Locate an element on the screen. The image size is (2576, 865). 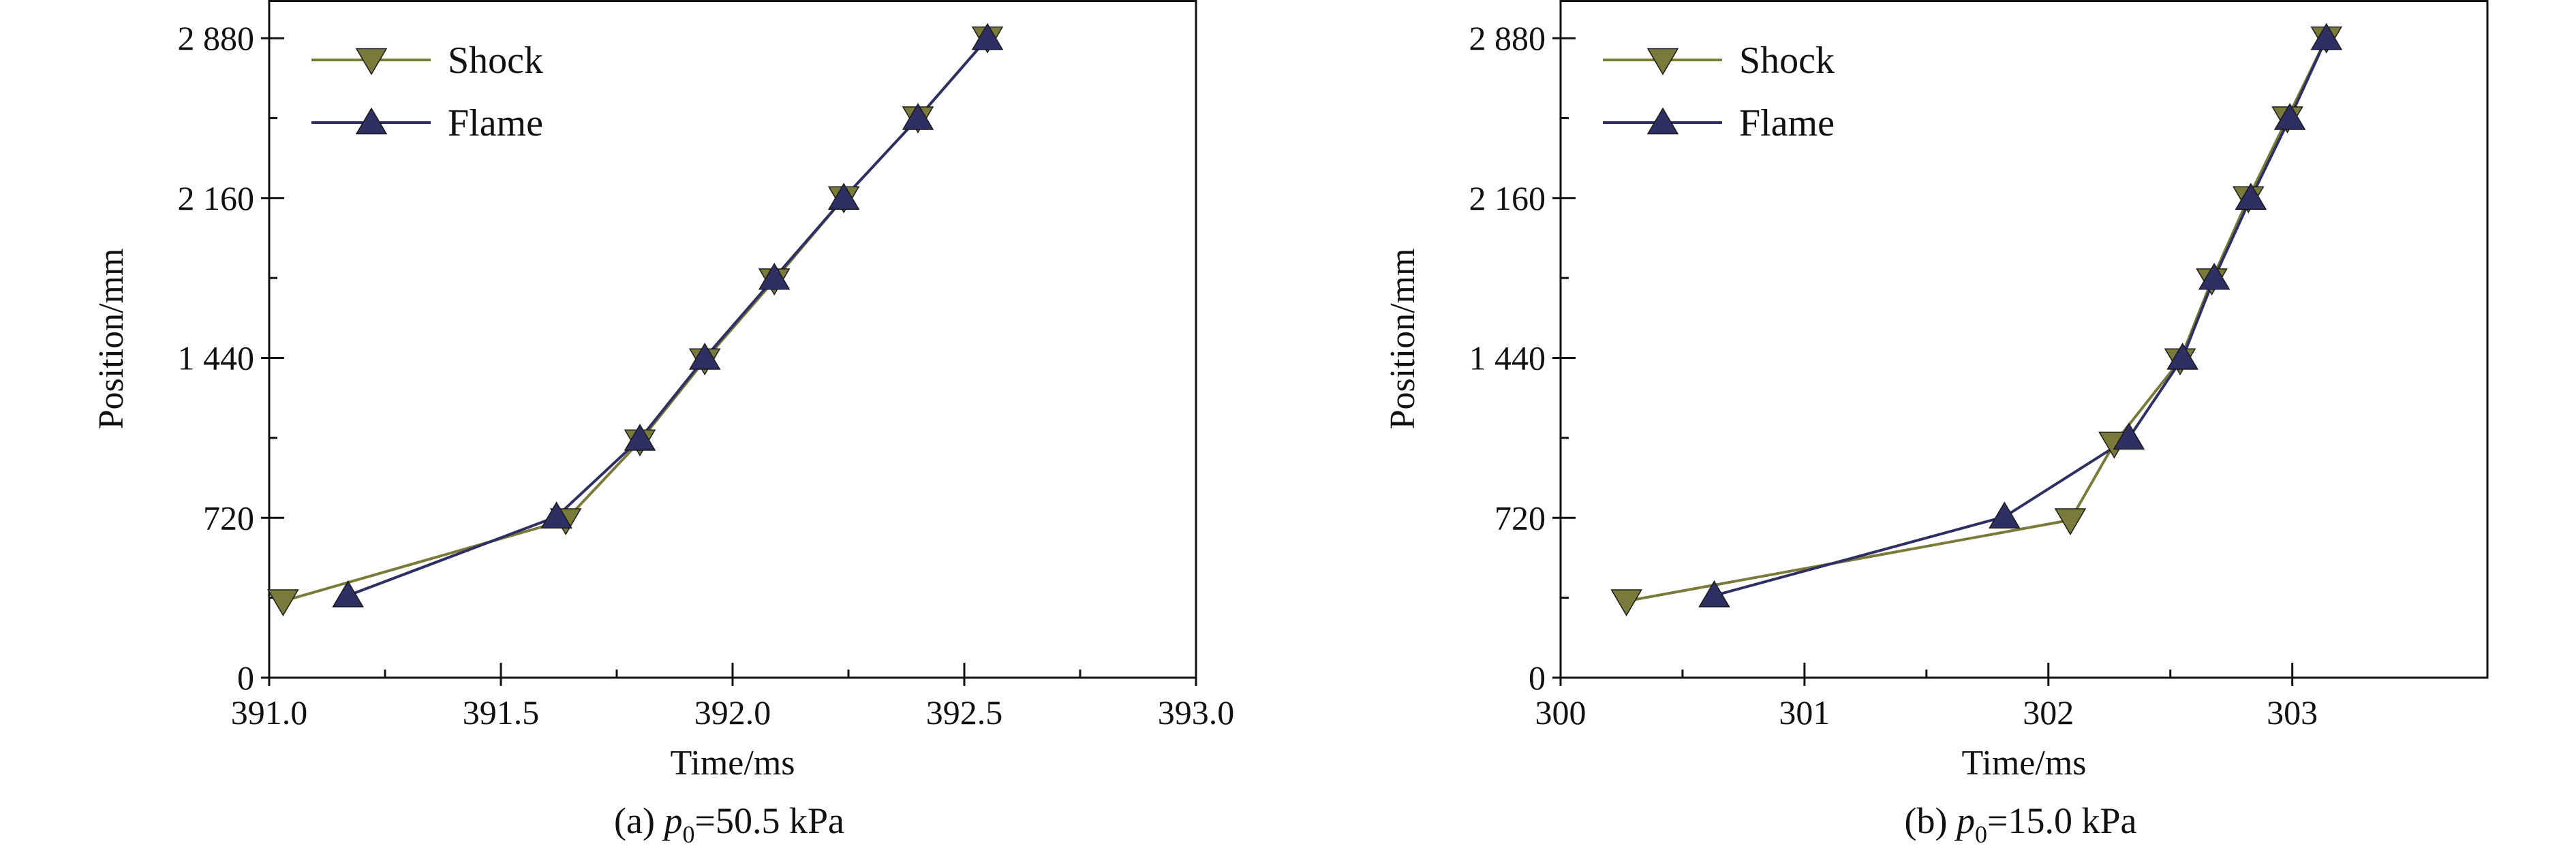
x-tick-label: 302 is located at coordinates (2048, 712).